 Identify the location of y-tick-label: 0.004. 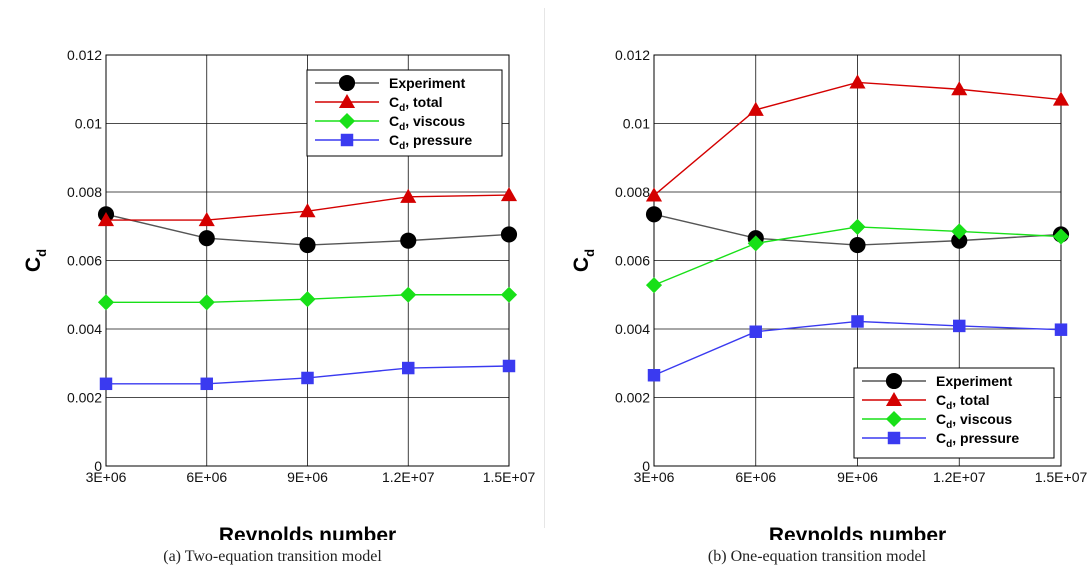
(632, 329).